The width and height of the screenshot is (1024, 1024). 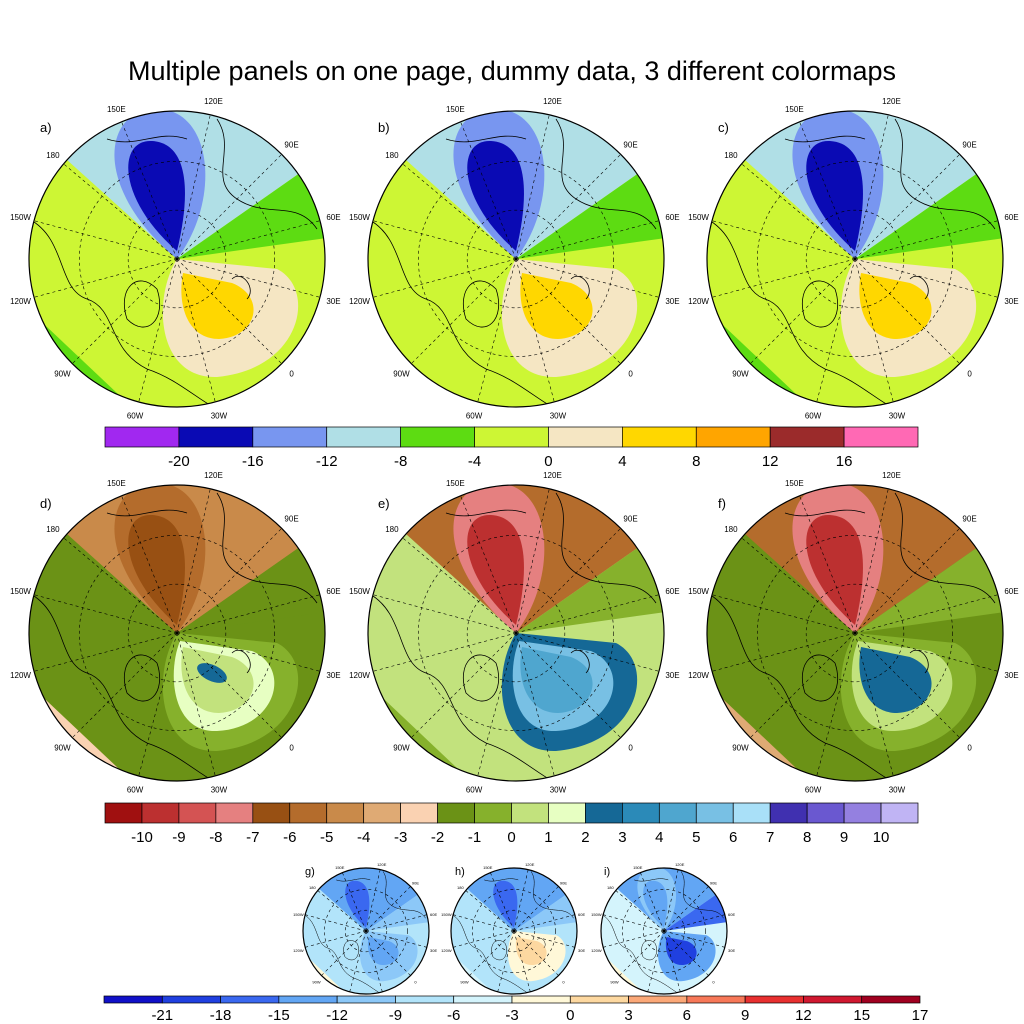 What do you see at coordinates (116, 109) in the screenshot?
I see `longitude-label: 150E` at bounding box center [116, 109].